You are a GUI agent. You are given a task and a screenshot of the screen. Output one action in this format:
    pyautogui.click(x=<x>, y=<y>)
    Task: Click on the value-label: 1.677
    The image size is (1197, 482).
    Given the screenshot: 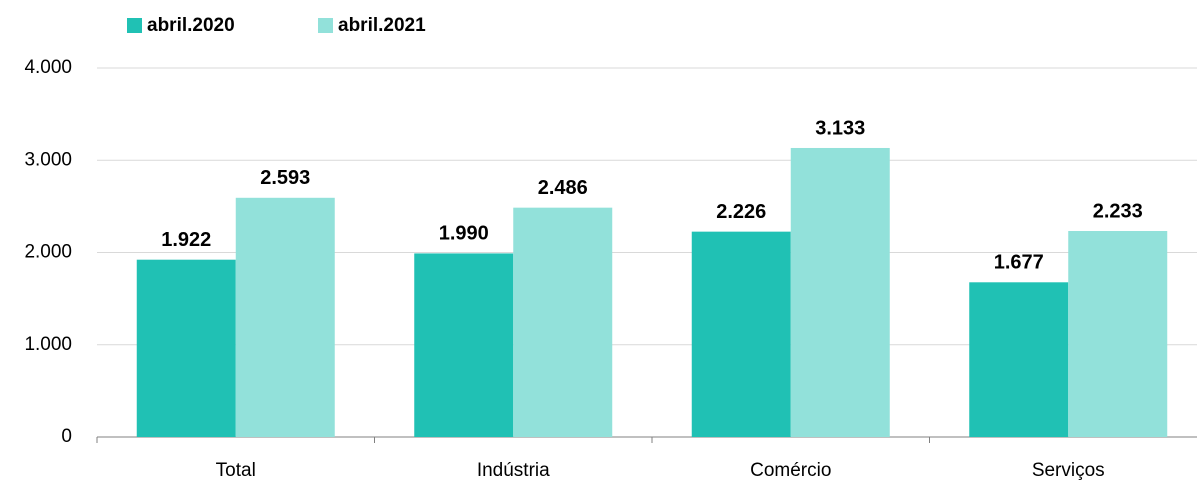 What is the action you would take?
    pyautogui.click(x=1019, y=263)
    